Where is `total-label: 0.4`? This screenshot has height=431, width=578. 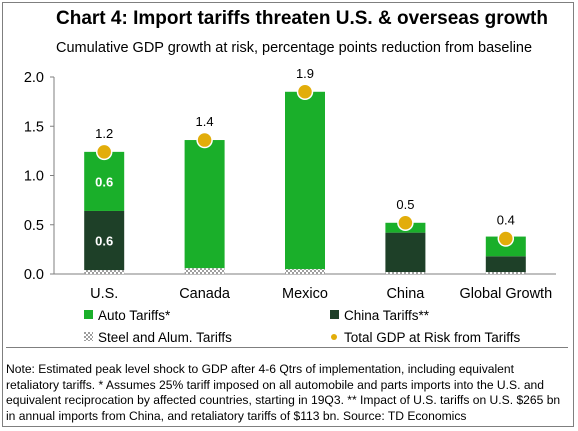 total-label: 0.4 is located at coordinates (506, 220).